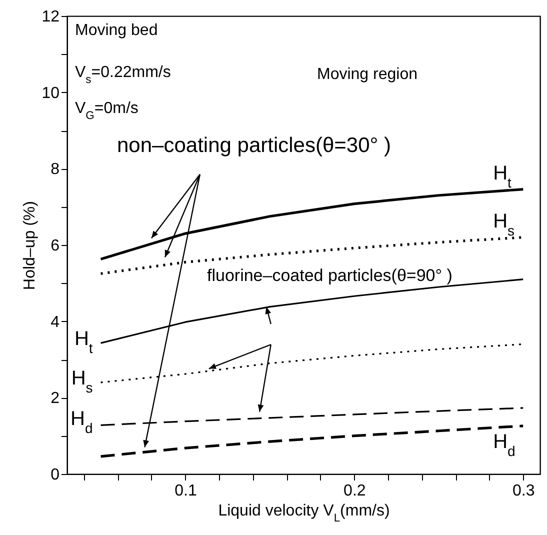 This screenshot has height=535, width=547. What do you see at coordinates (55, 399) in the screenshot?
I see `y-tick-label: 2` at bounding box center [55, 399].